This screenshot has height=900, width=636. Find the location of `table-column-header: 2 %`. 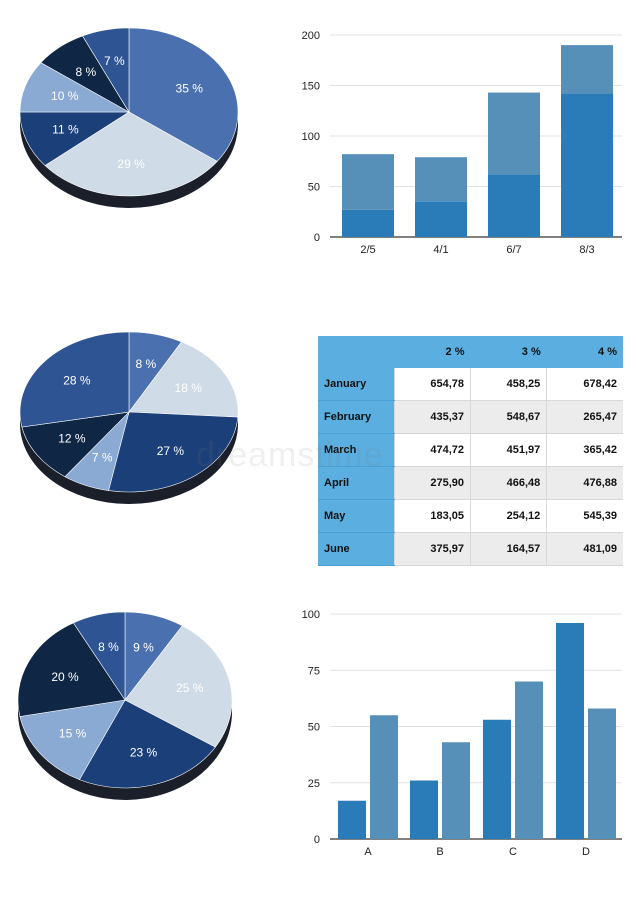

table-column-header: 2 % is located at coordinates (432, 352).